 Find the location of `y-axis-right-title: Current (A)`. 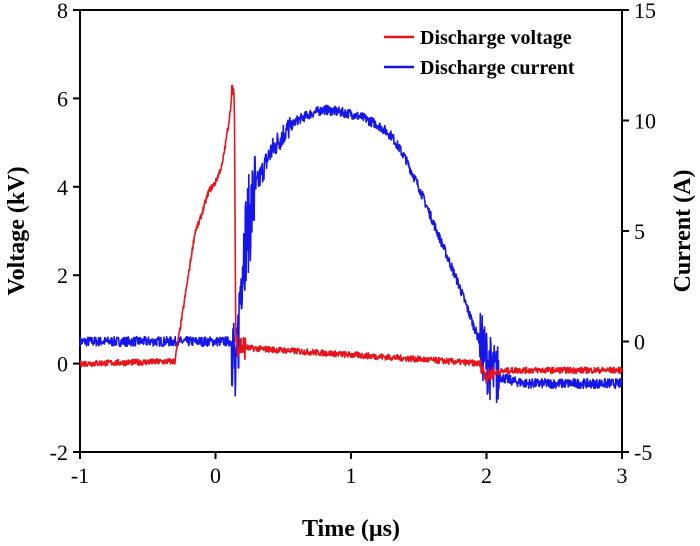

y-axis-right-title: Current (A) is located at coordinates (683, 231).